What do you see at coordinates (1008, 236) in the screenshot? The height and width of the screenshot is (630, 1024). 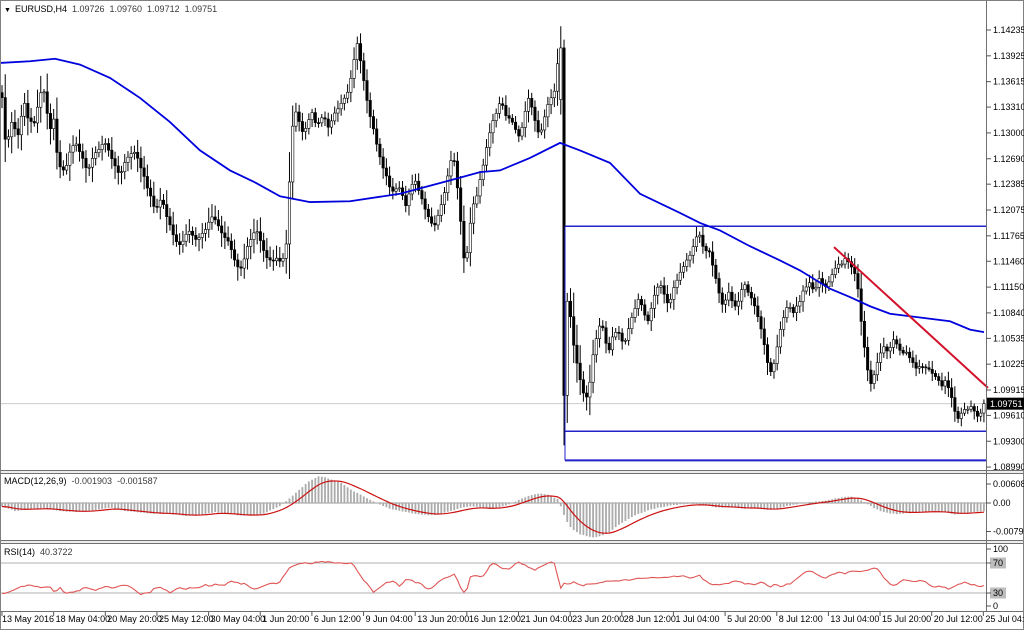 I see `svg-text: 1.11765` at bounding box center [1008, 236].